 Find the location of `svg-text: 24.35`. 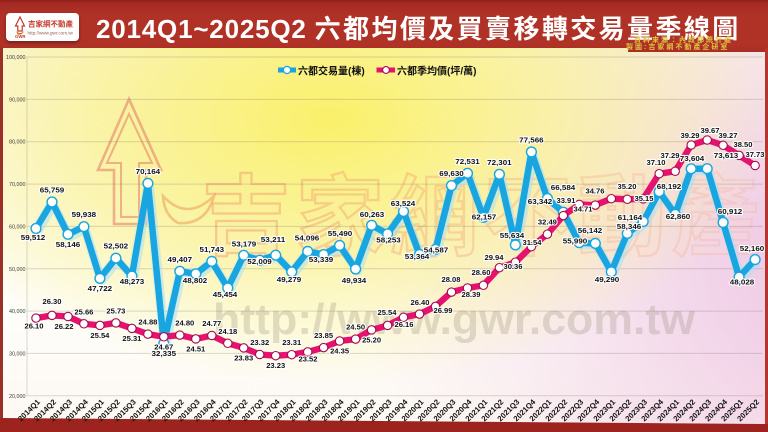

svg-text: 24.35 is located at coordinates (340, 351).